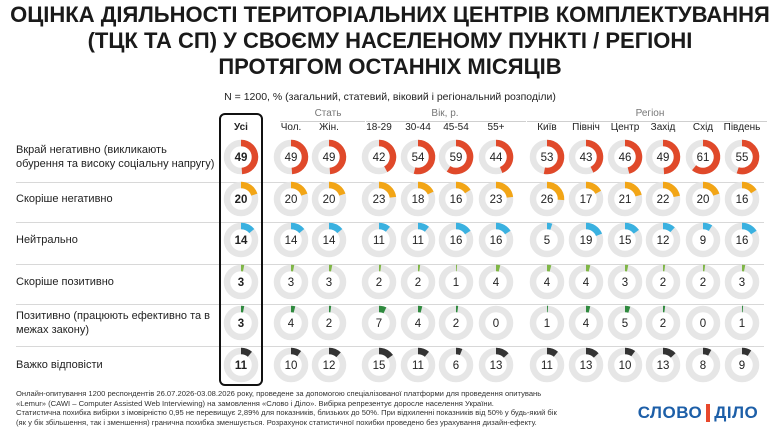 This screenshot has height=439, width=780. I want to click on group-label-region: Регіон, so click(650, 113).